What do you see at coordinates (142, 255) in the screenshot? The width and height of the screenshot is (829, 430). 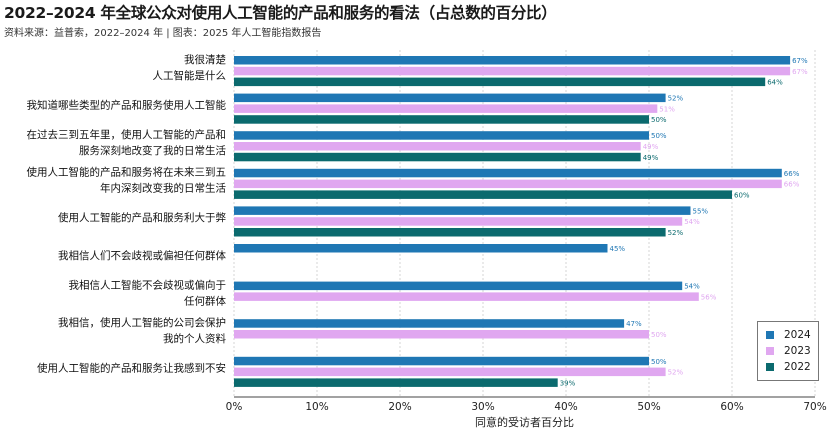 I see `category-label: 我相信人们不会歧视或偏袒任何群体` at bounding box center [142, 255].